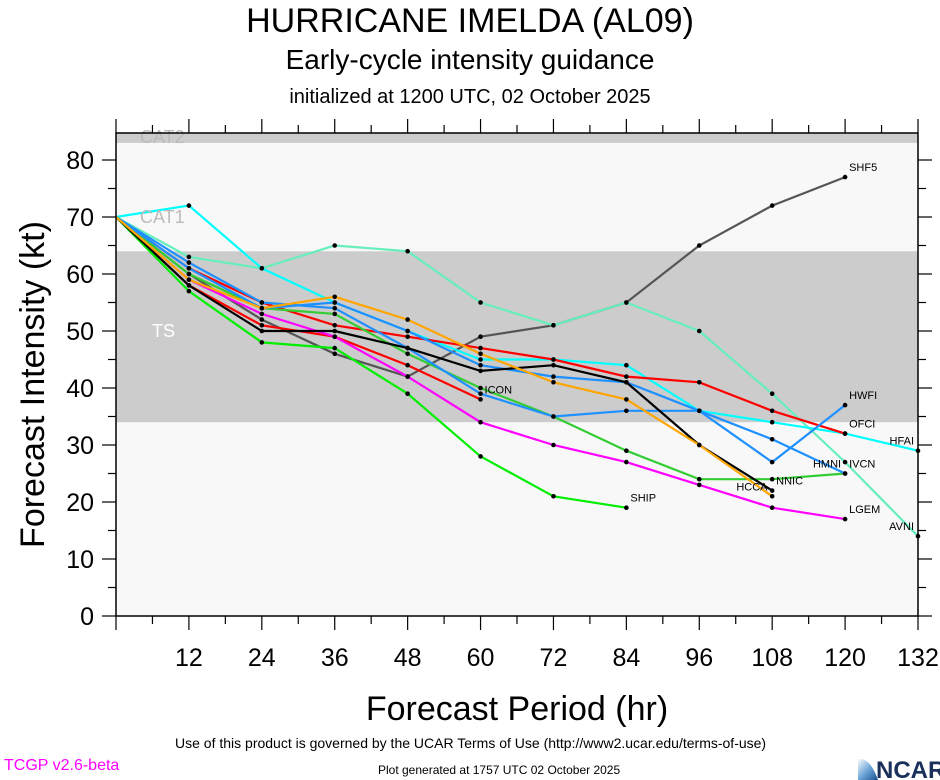  I want to click on series-label-hwfi: HWFI, so click(863, 396).